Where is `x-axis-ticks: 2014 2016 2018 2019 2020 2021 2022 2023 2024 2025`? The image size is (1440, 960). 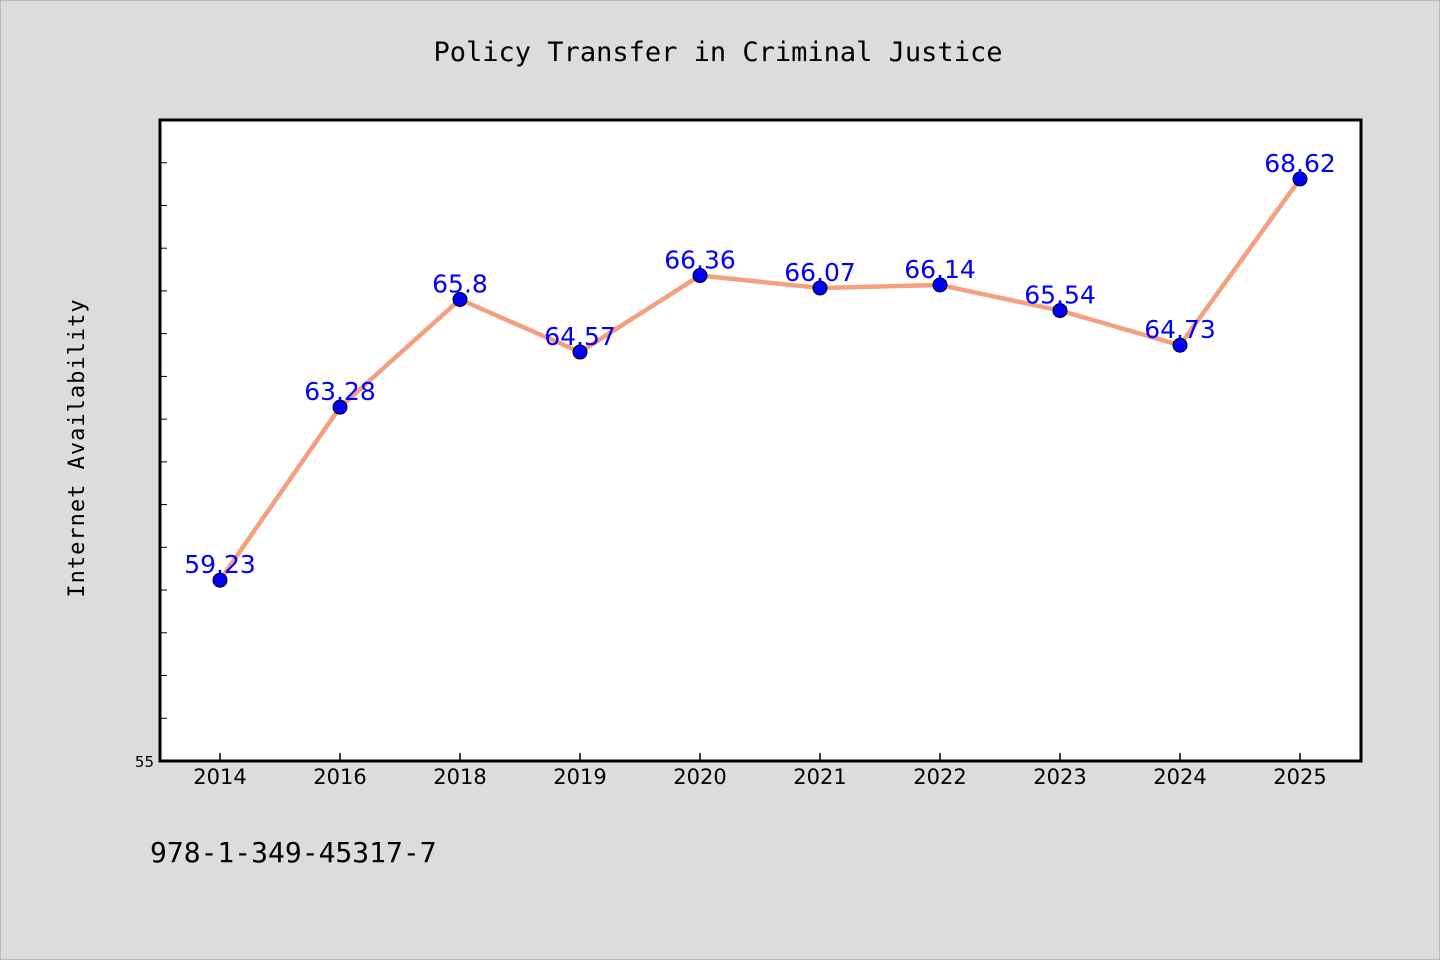 x-axis-ticks: 2014 2016 2018 2019 2020 2021 2022 2023 2024 2025 is located at coordinates (760, 771).